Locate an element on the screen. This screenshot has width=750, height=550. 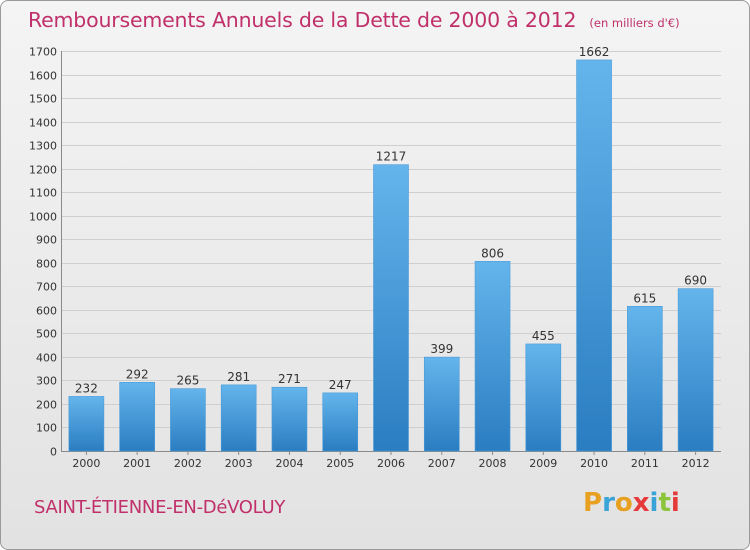
value-label: 399 is located at coordinates (441, 349).